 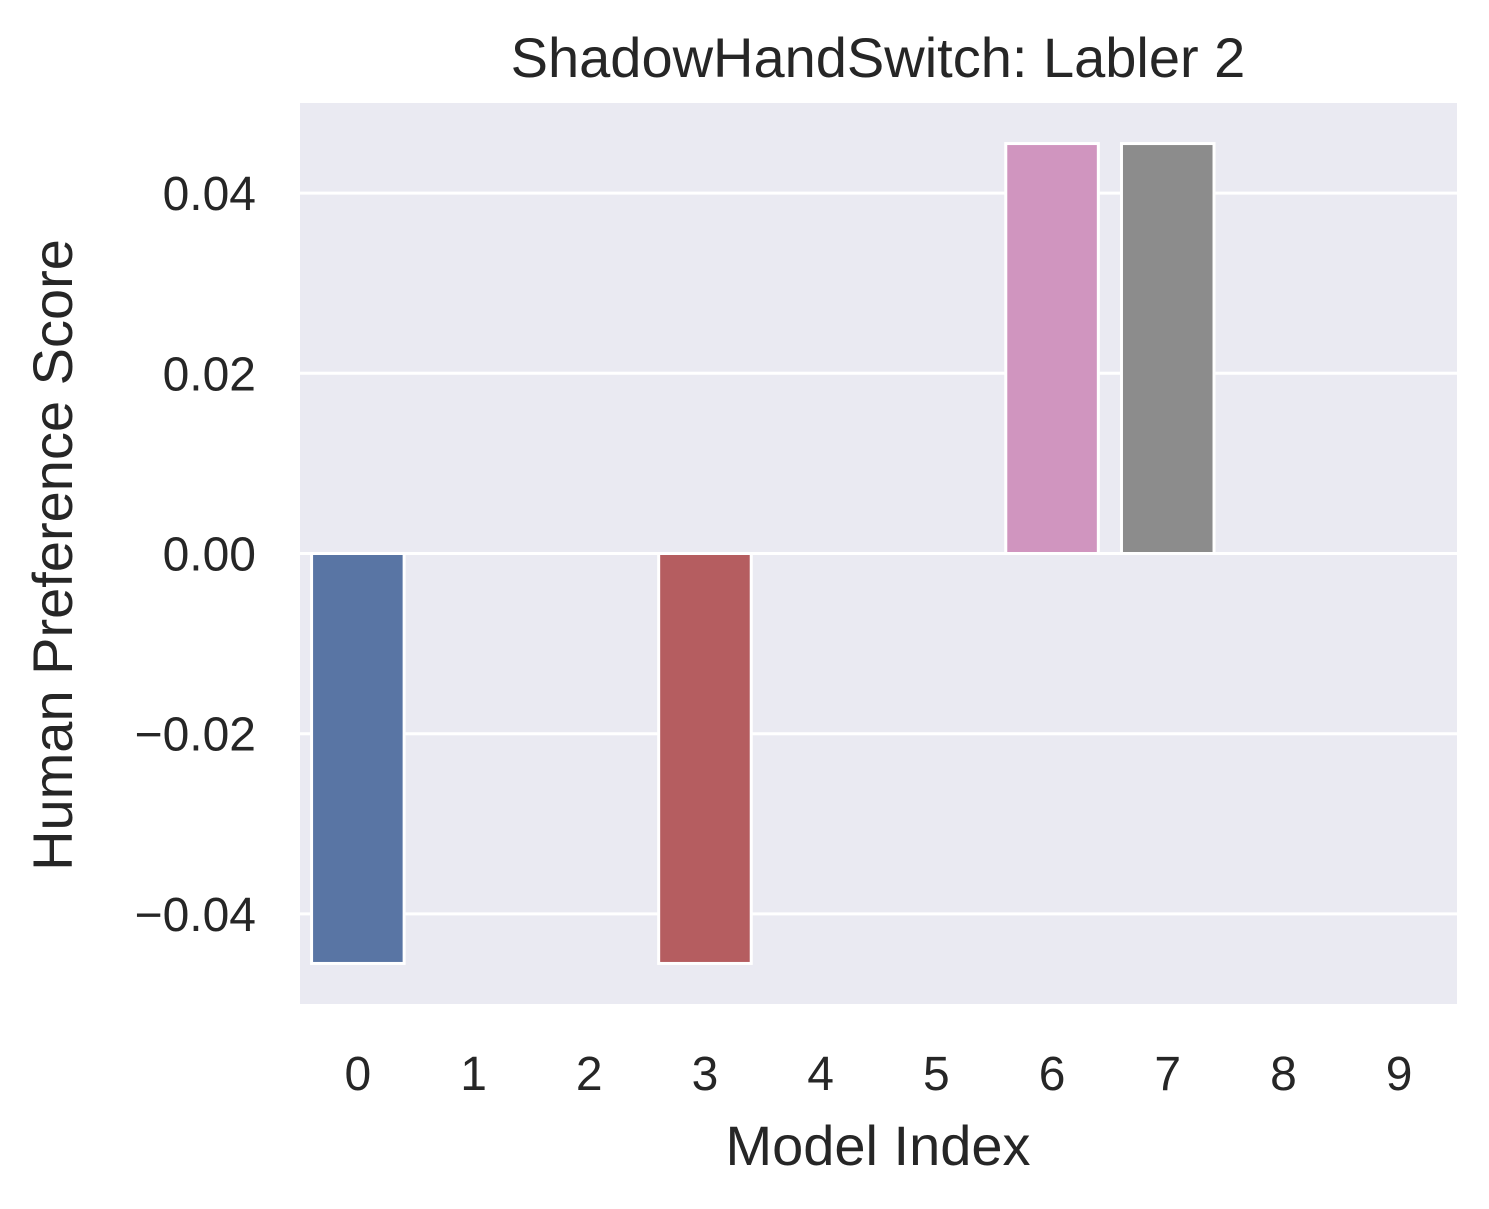 I want to click on y-tick-label: 0.00, so click(x=209, y=555).